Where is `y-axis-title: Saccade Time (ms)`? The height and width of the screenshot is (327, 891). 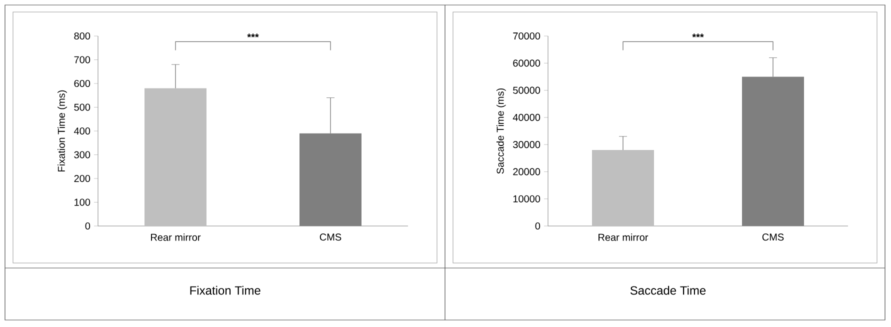
y-axis-title: Saccade Time (ms) is located at coordinates (501, 131).